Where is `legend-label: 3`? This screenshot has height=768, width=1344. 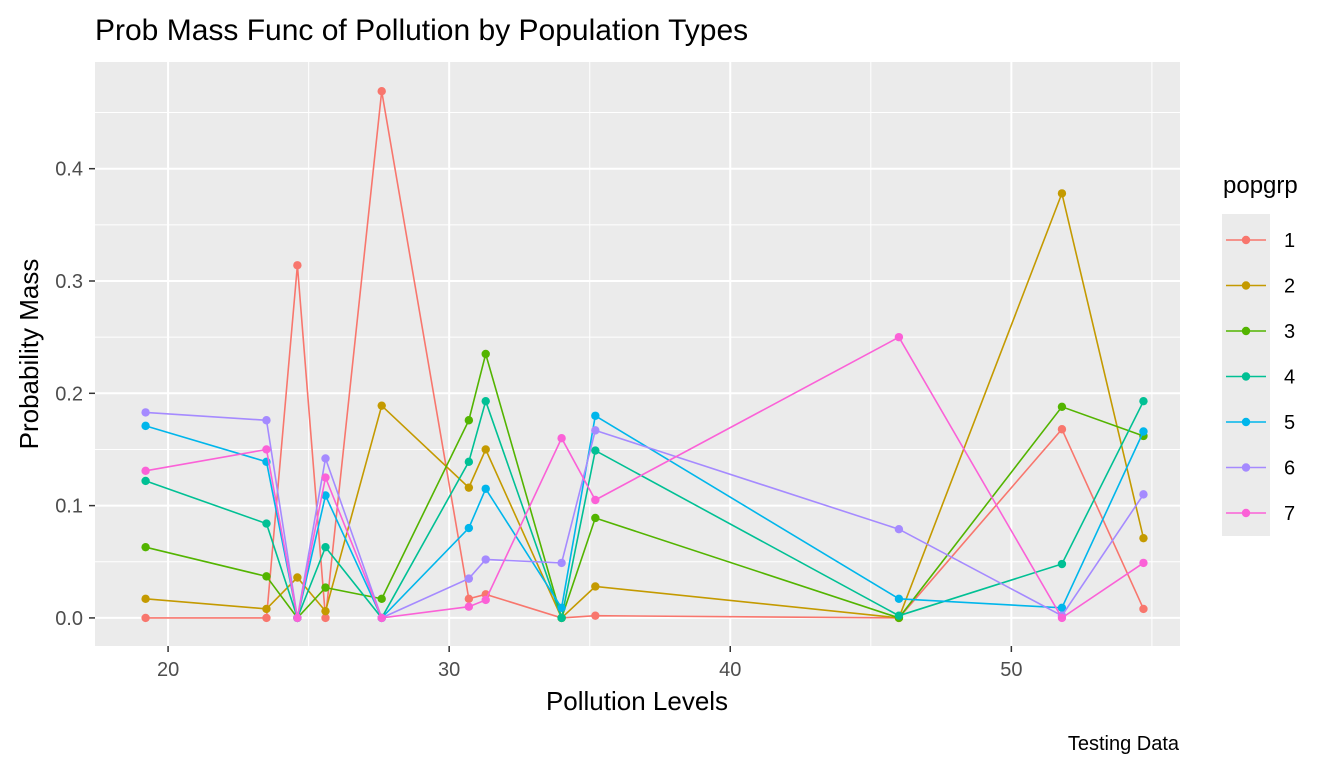
legend-label: 3 is located at coordinates (1289, 332).